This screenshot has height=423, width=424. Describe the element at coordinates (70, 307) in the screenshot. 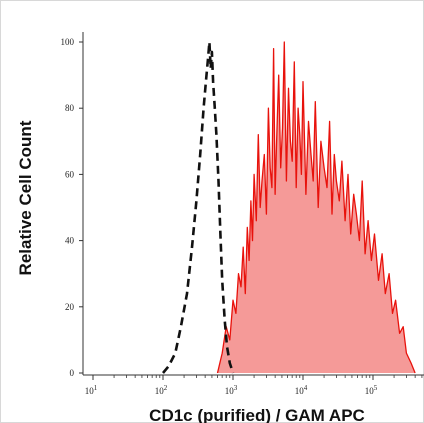

I see `y-tick-label: 20` at that location.